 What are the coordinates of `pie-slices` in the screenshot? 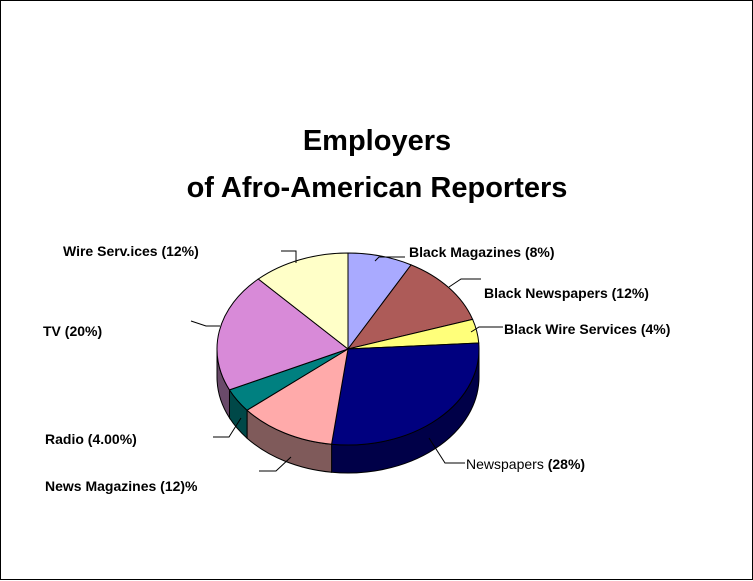 It's located at (348, 349).